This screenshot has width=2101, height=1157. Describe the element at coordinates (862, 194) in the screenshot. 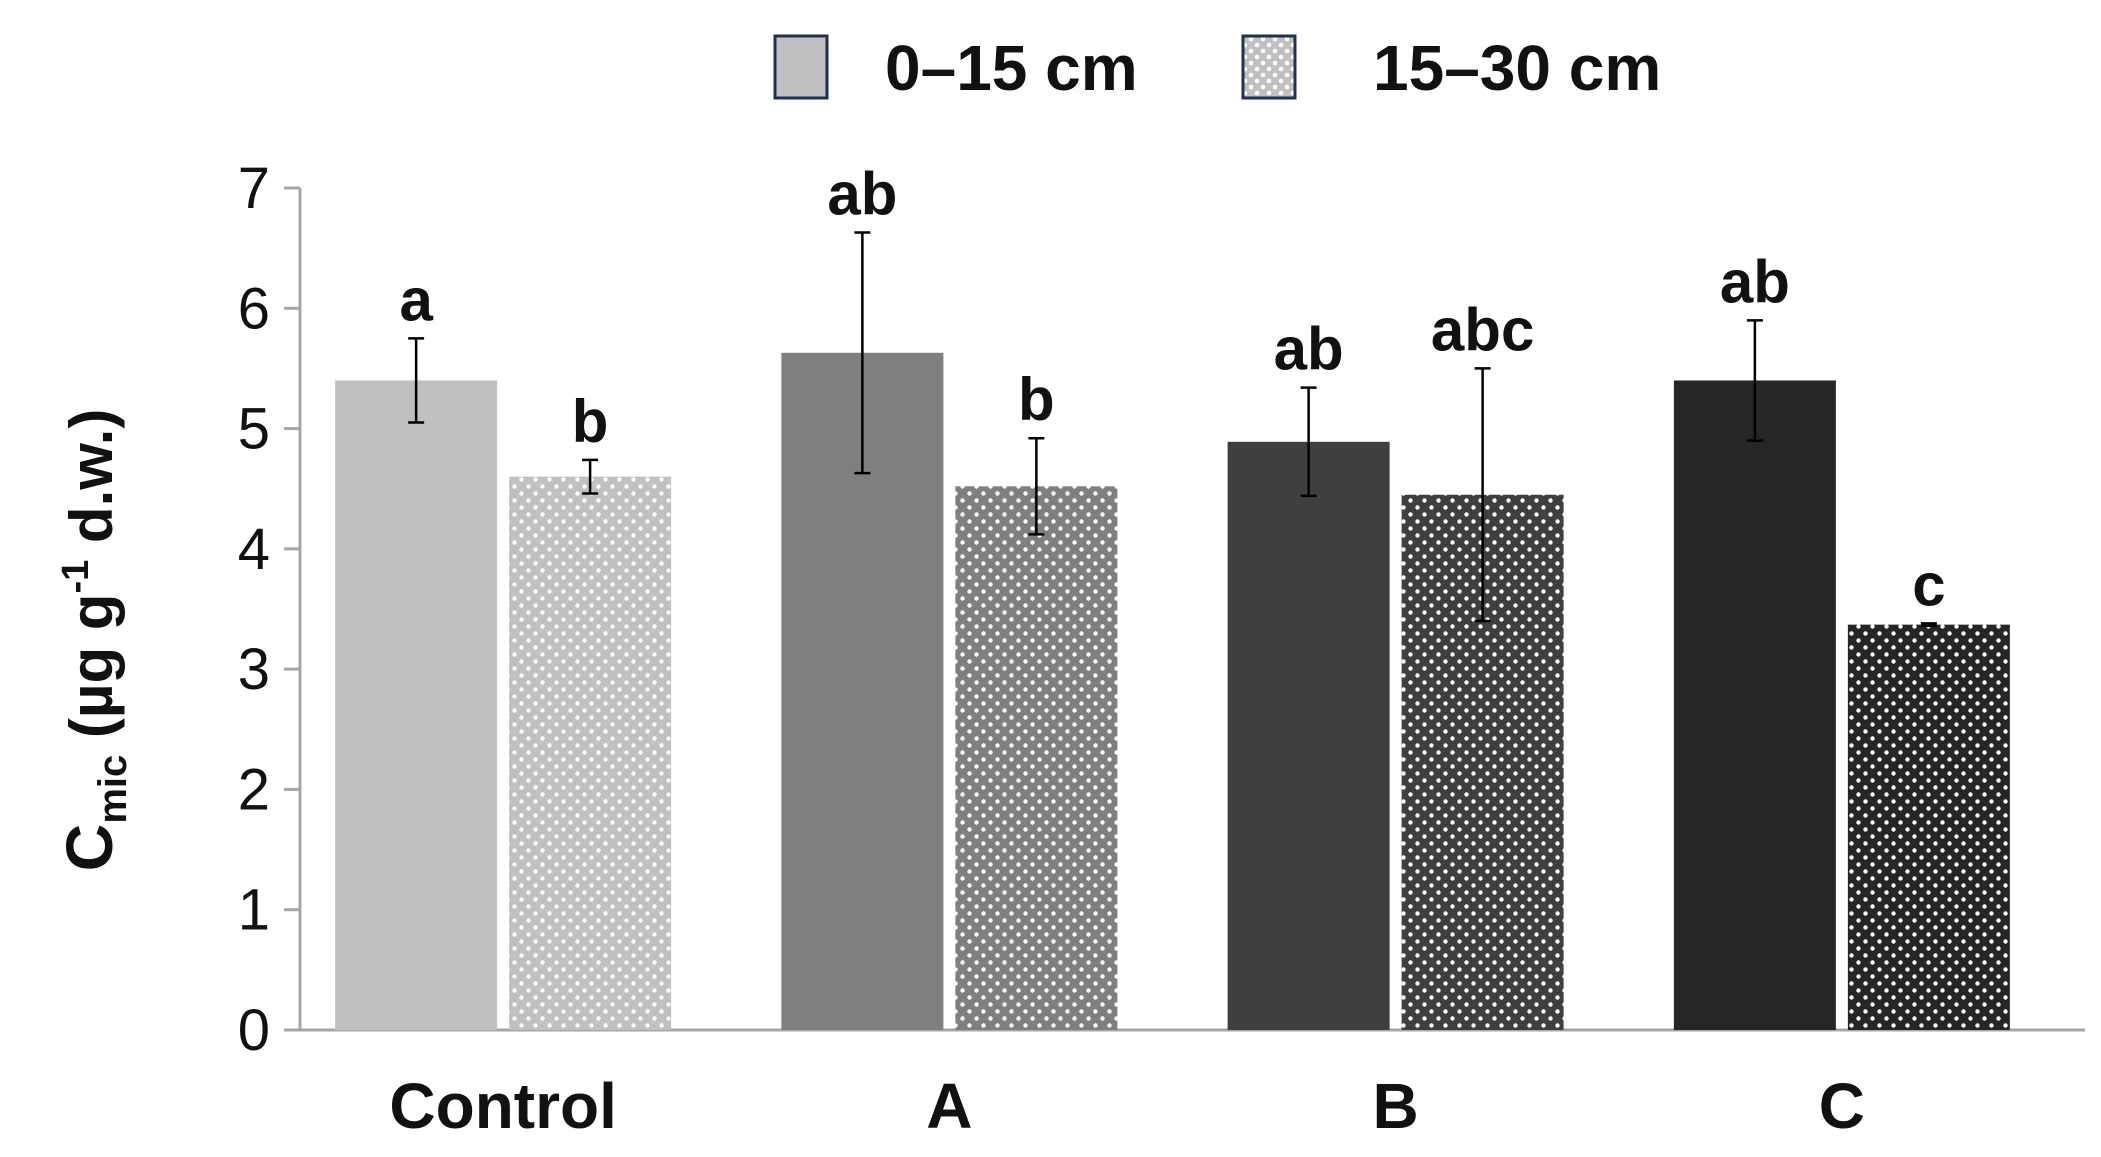

I see `significance-letter-a-series-0: ab` at that location.